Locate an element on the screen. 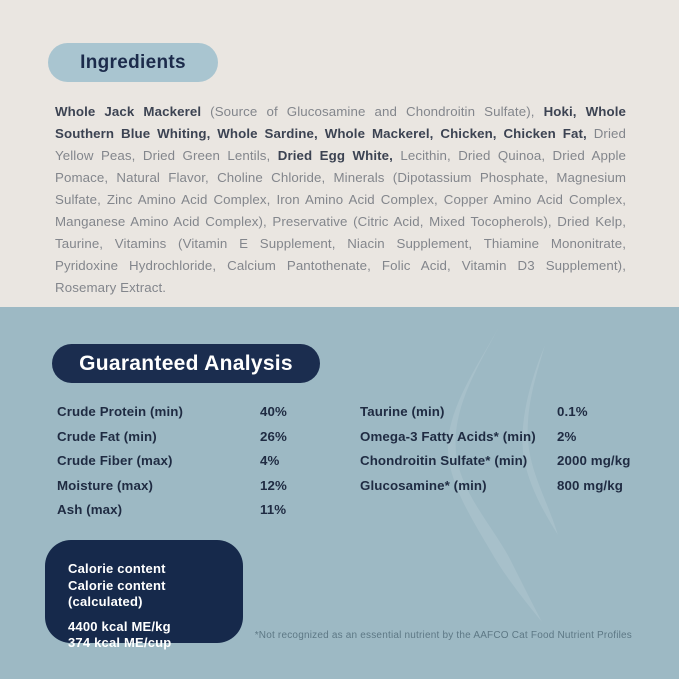  ingredient-text-run: Dried Yellow Peas, Dried Green Lentils, is located at coordinates (340, 144).